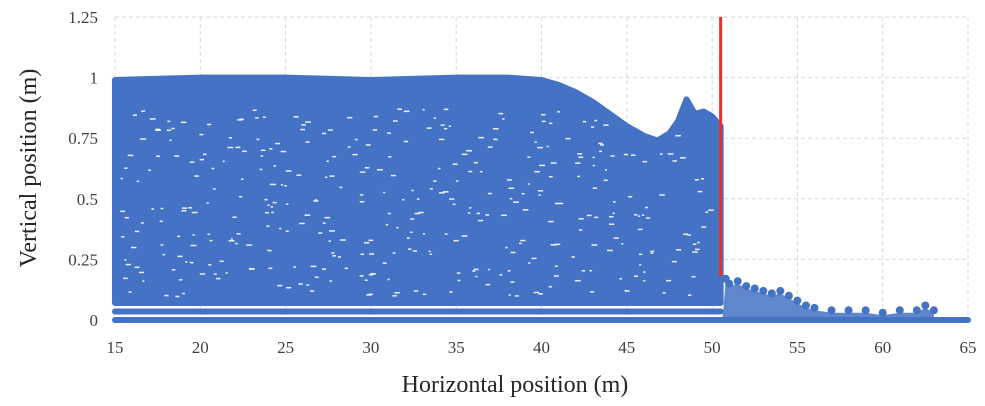 The height and width of the screenshot is (406, 985). Describe the element at coordinates (83, 259) in the screenshot. I see `y-tick-label: 0.25` at that location.